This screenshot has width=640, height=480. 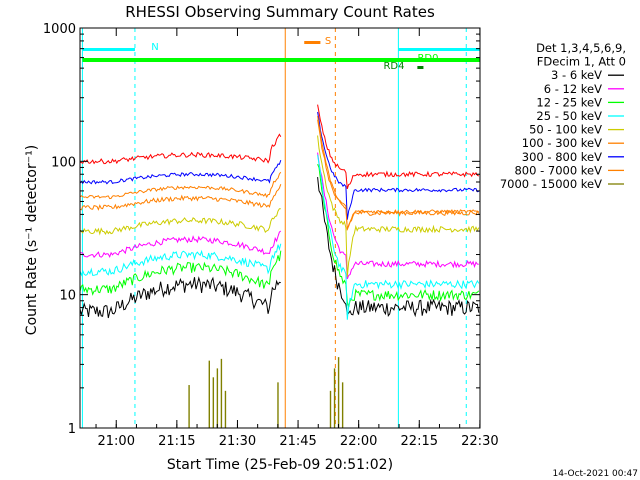 What do you see at coordinates (116, 441) in the screenshot?
I see `x-tick-label-0: 21:00` at bounding box center [116, 441].